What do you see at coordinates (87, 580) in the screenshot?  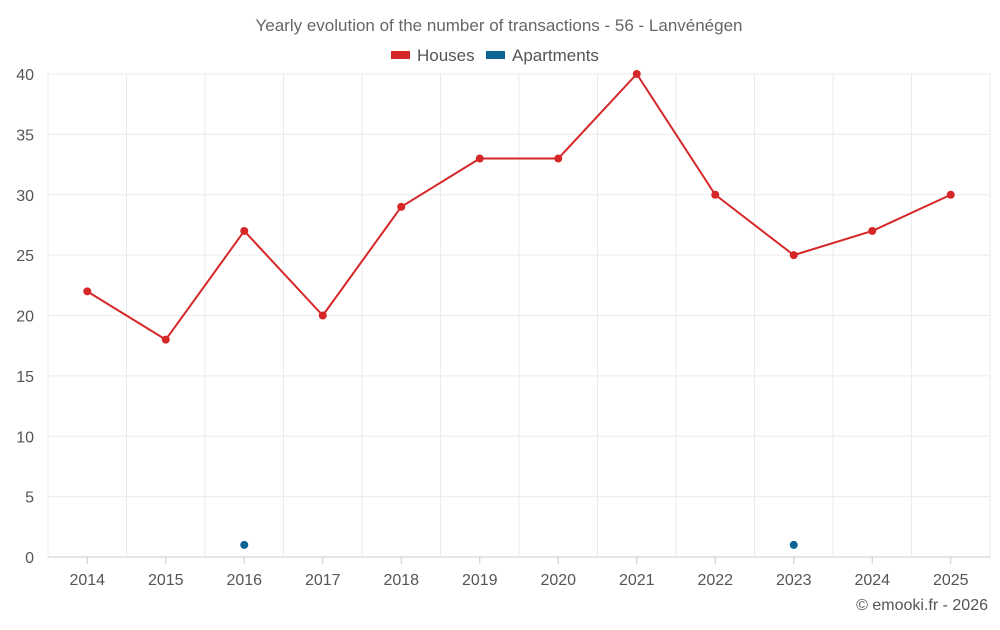 I see `x-tick-label: 2014` at bounding box center [87, 580].